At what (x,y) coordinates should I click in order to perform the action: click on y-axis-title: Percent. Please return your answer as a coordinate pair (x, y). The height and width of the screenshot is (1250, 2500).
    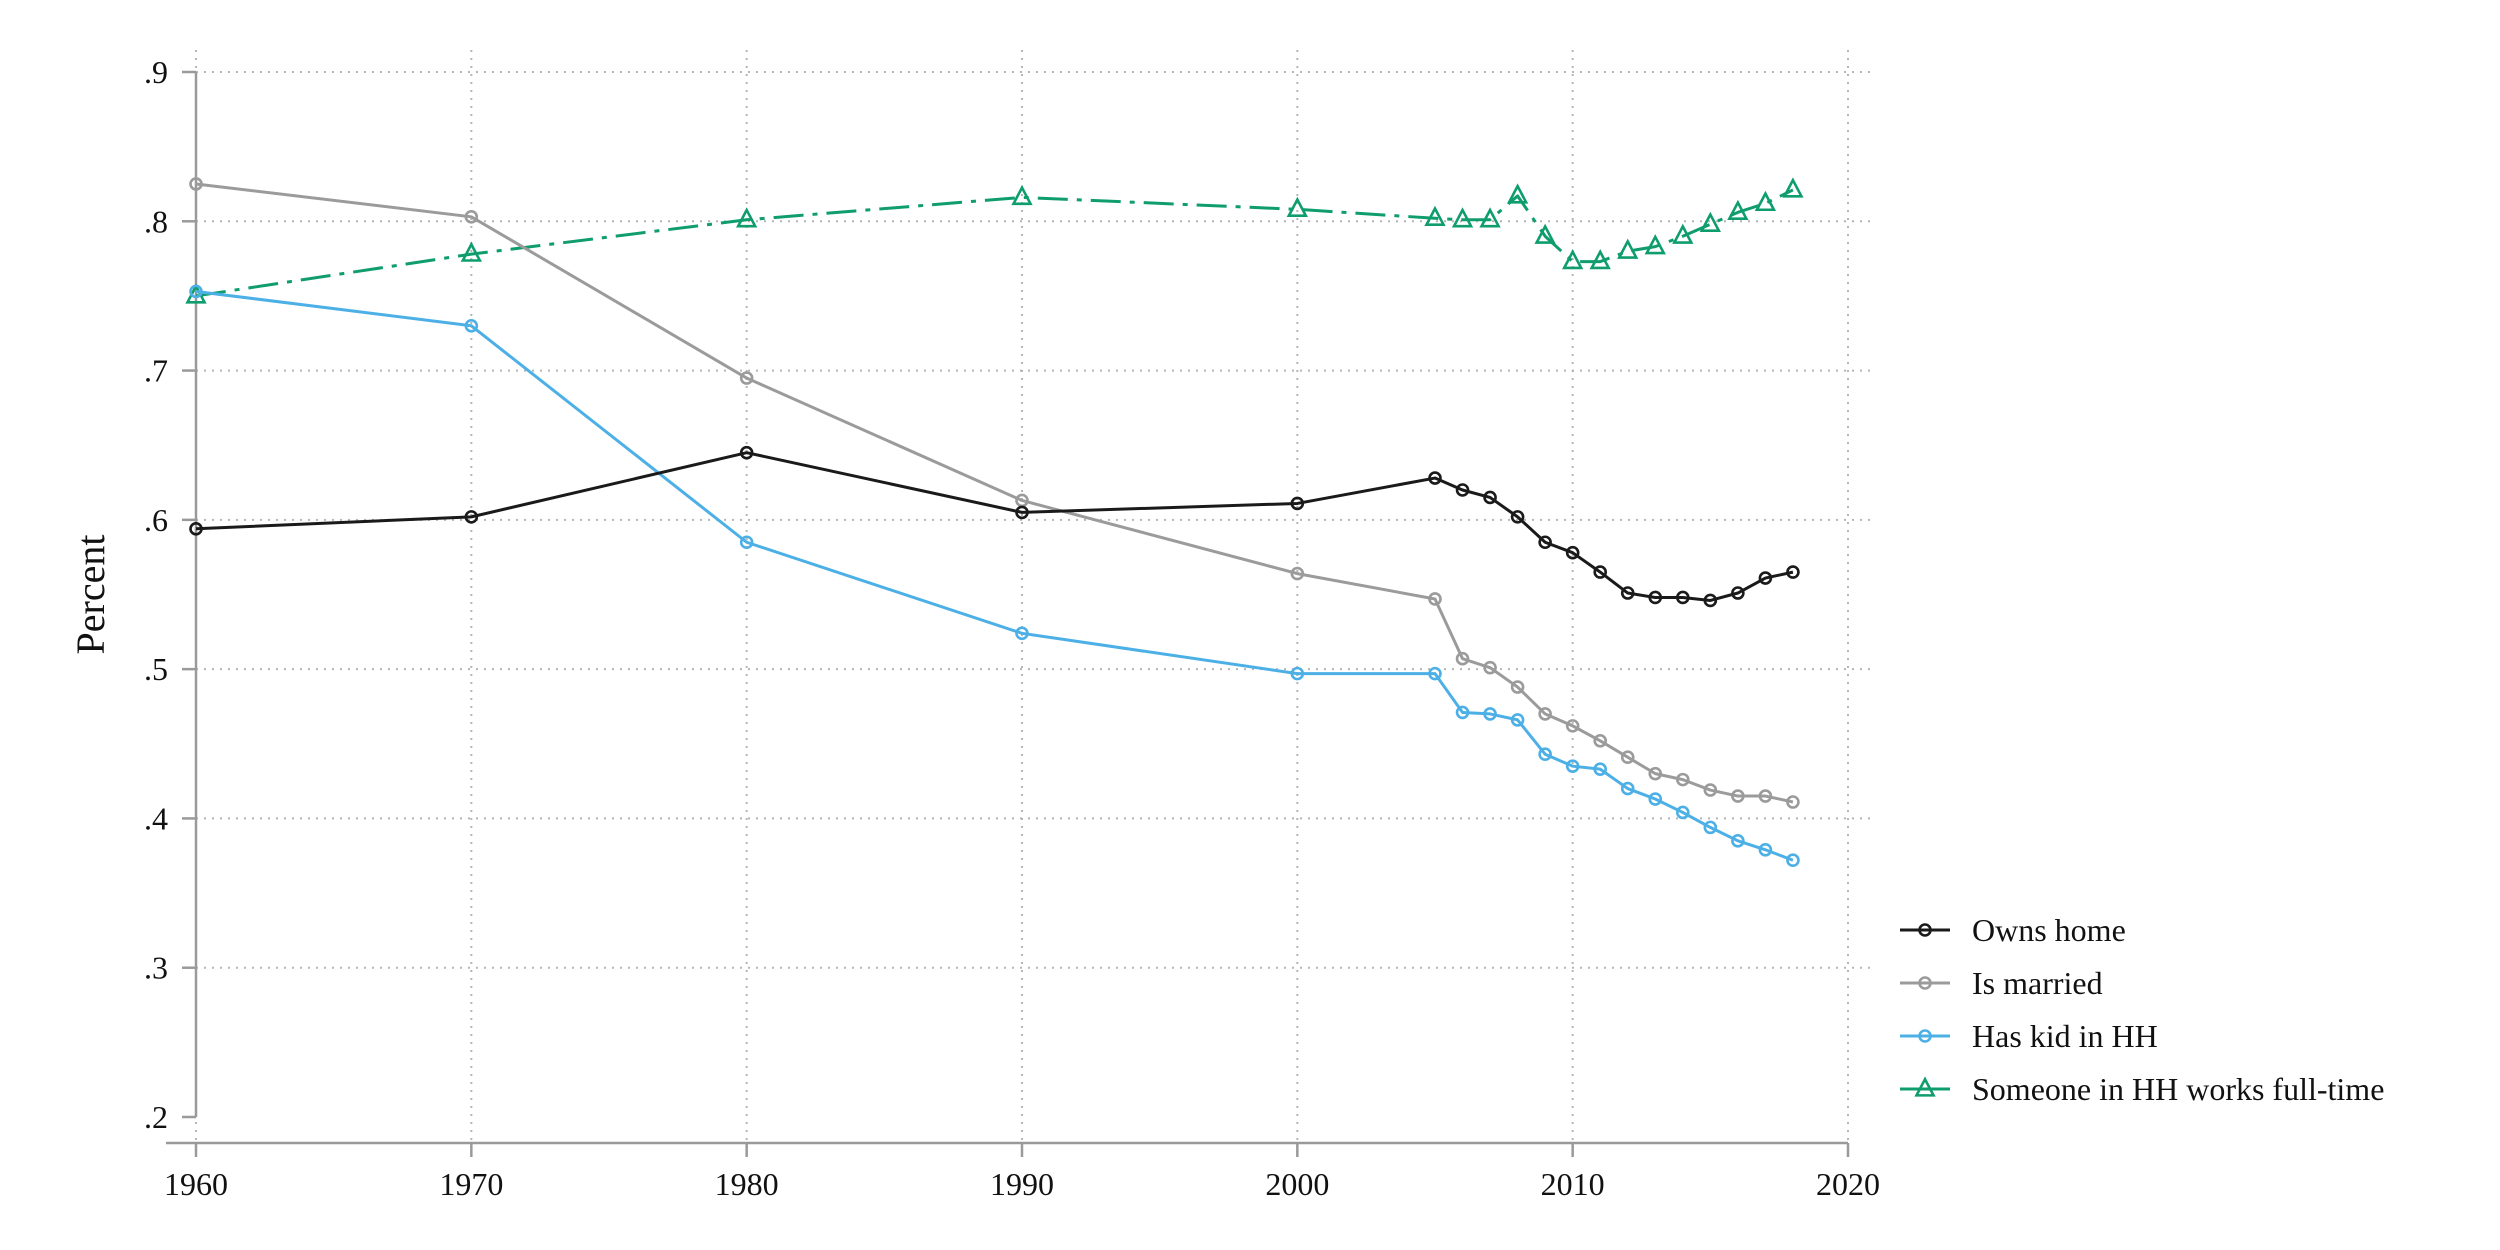
    Looking at the image, I should click on (90, 595).